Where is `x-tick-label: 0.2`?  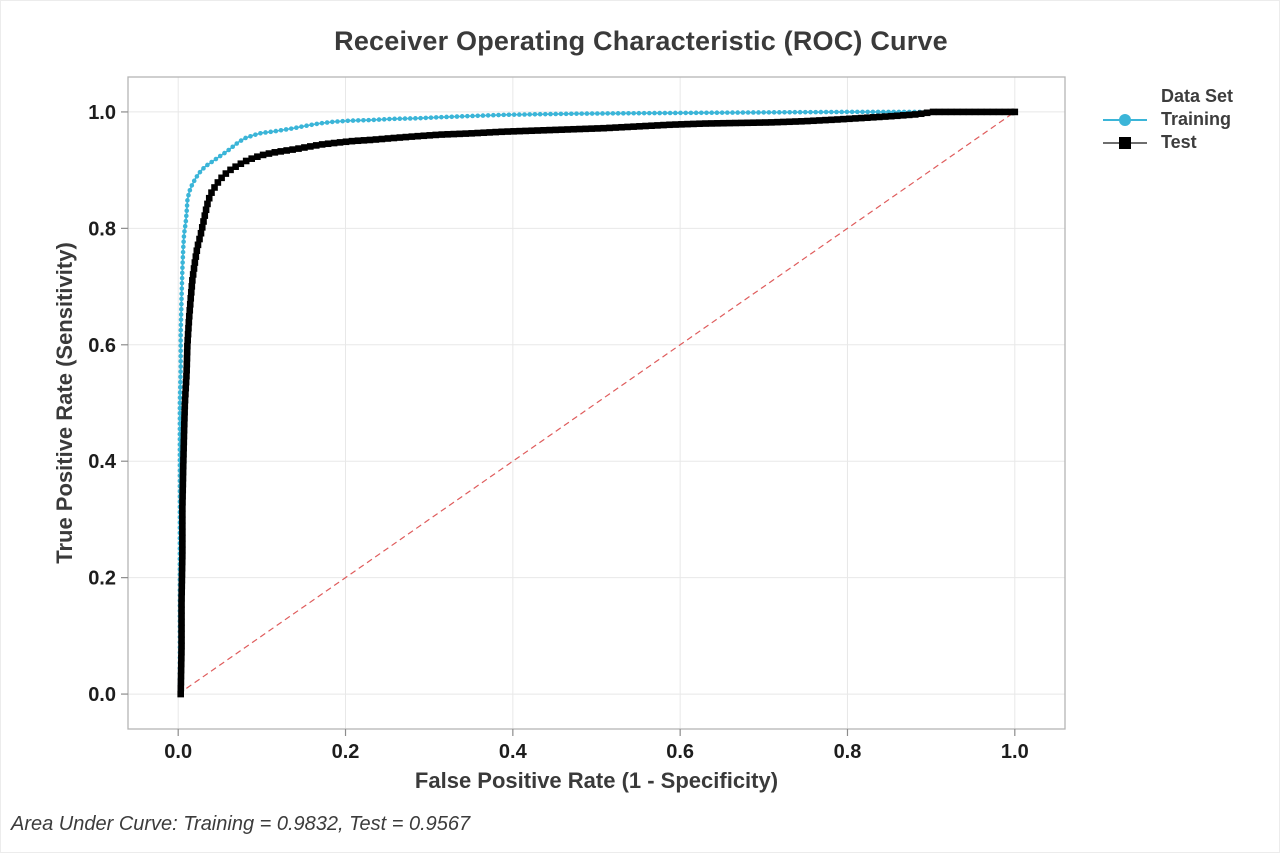 x-tick-label: 0.2 is located at coordinates (346, 752).